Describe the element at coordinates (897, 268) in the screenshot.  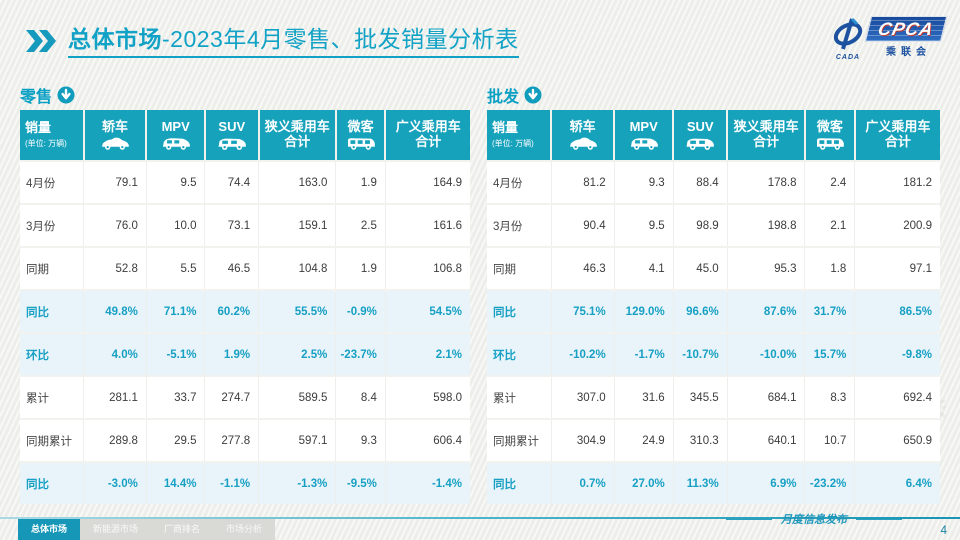
I see `data-cell: 97.1` at that location.